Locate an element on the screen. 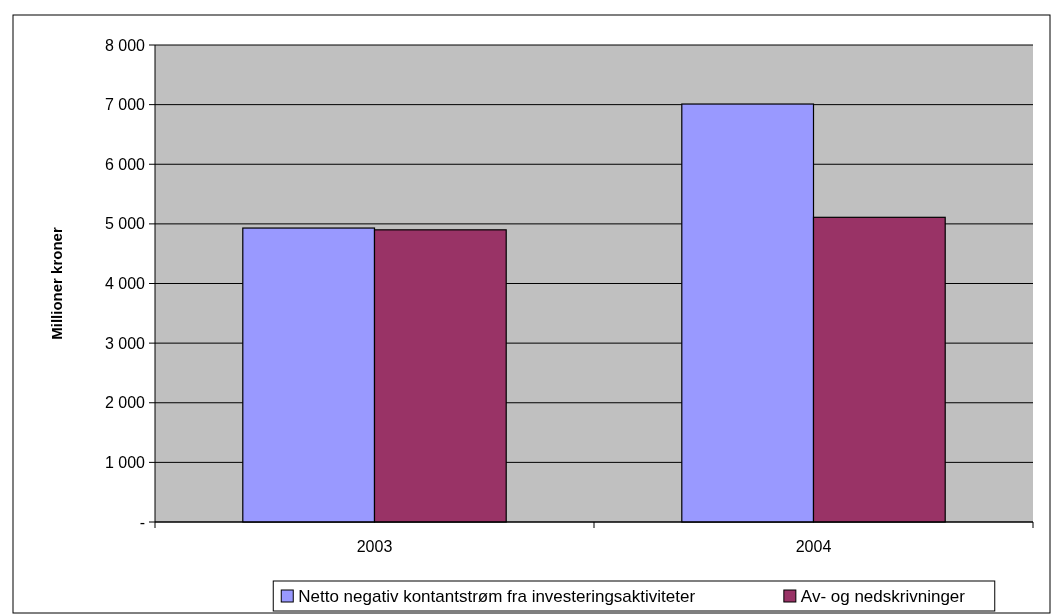 The width and height of the screenshot is (1053, 615). y-tick-label: 3 000 is located at coordinates (125, 343).